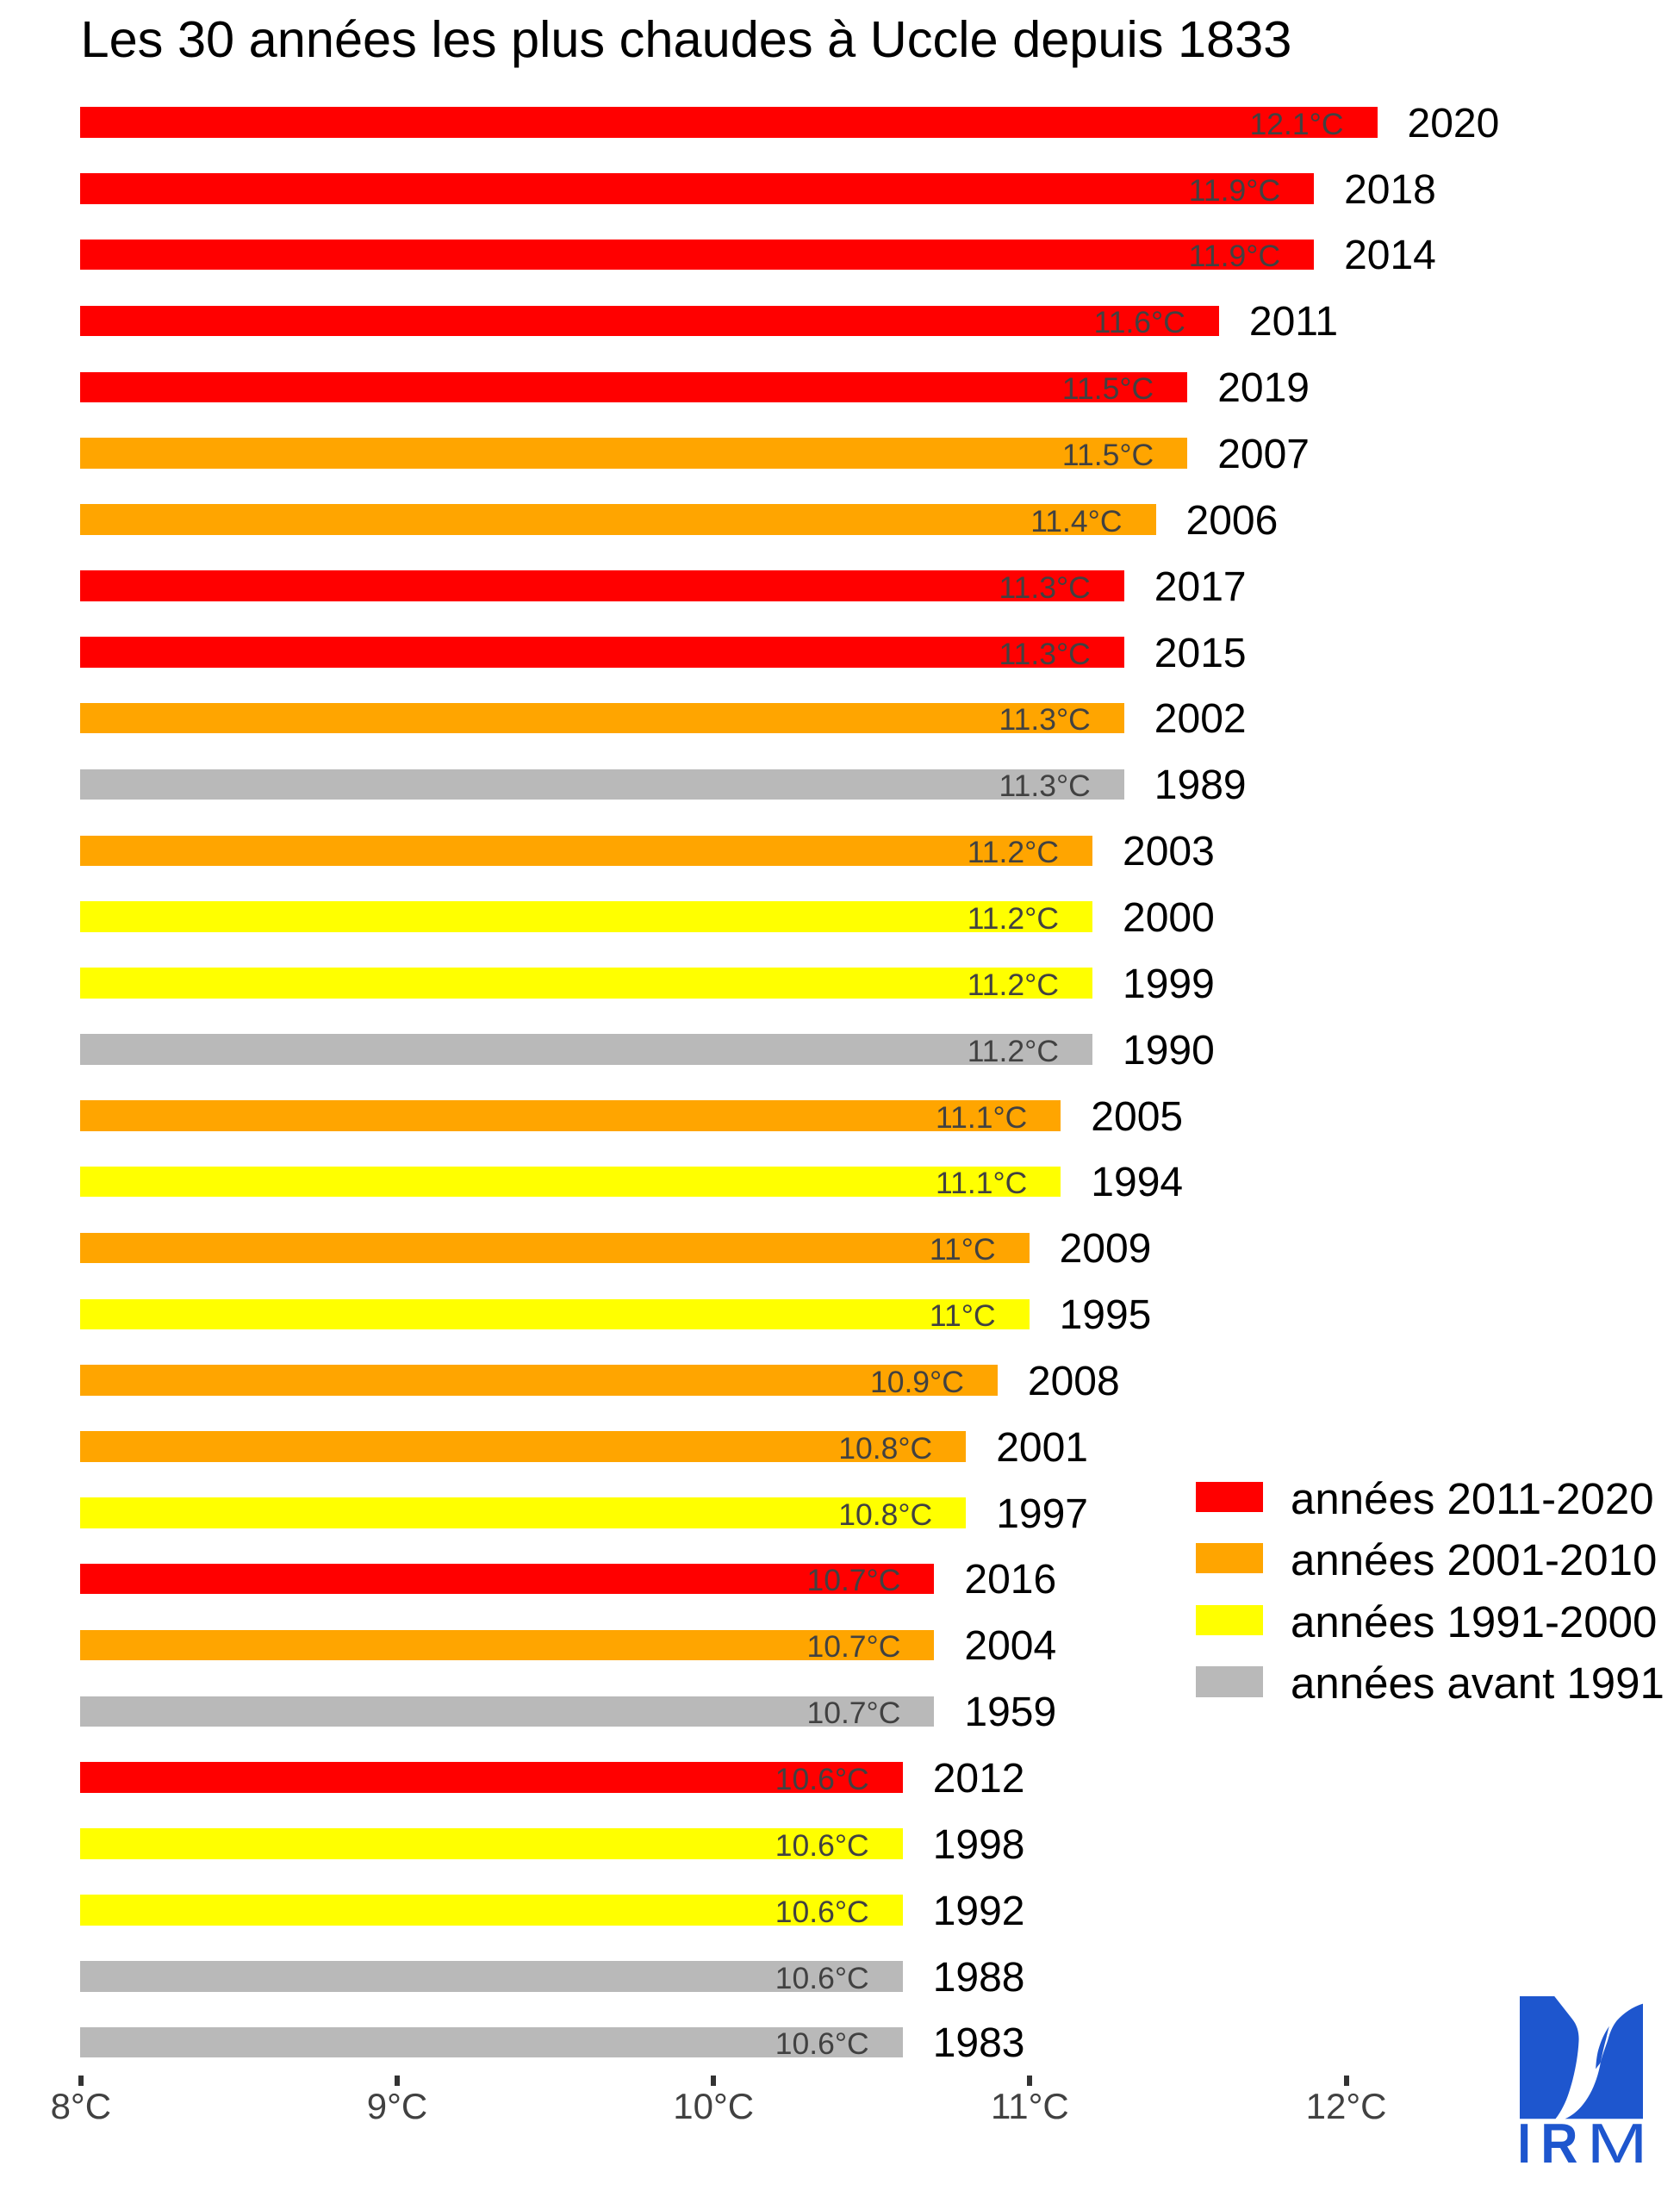 Image resolution: width=1680 pixels, height=2197 pixels. Describe the element at coordinates (1559, 2139) in the screenshot. I see `svg-text: R` at that location.